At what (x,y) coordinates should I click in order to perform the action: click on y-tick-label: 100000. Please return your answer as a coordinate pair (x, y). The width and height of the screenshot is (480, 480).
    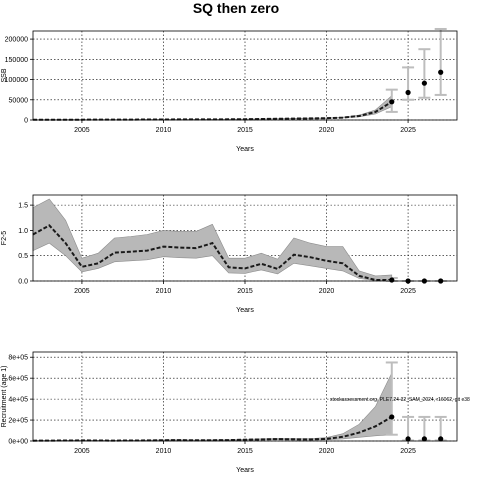
    Looking at the image, I should click on (16, 80).